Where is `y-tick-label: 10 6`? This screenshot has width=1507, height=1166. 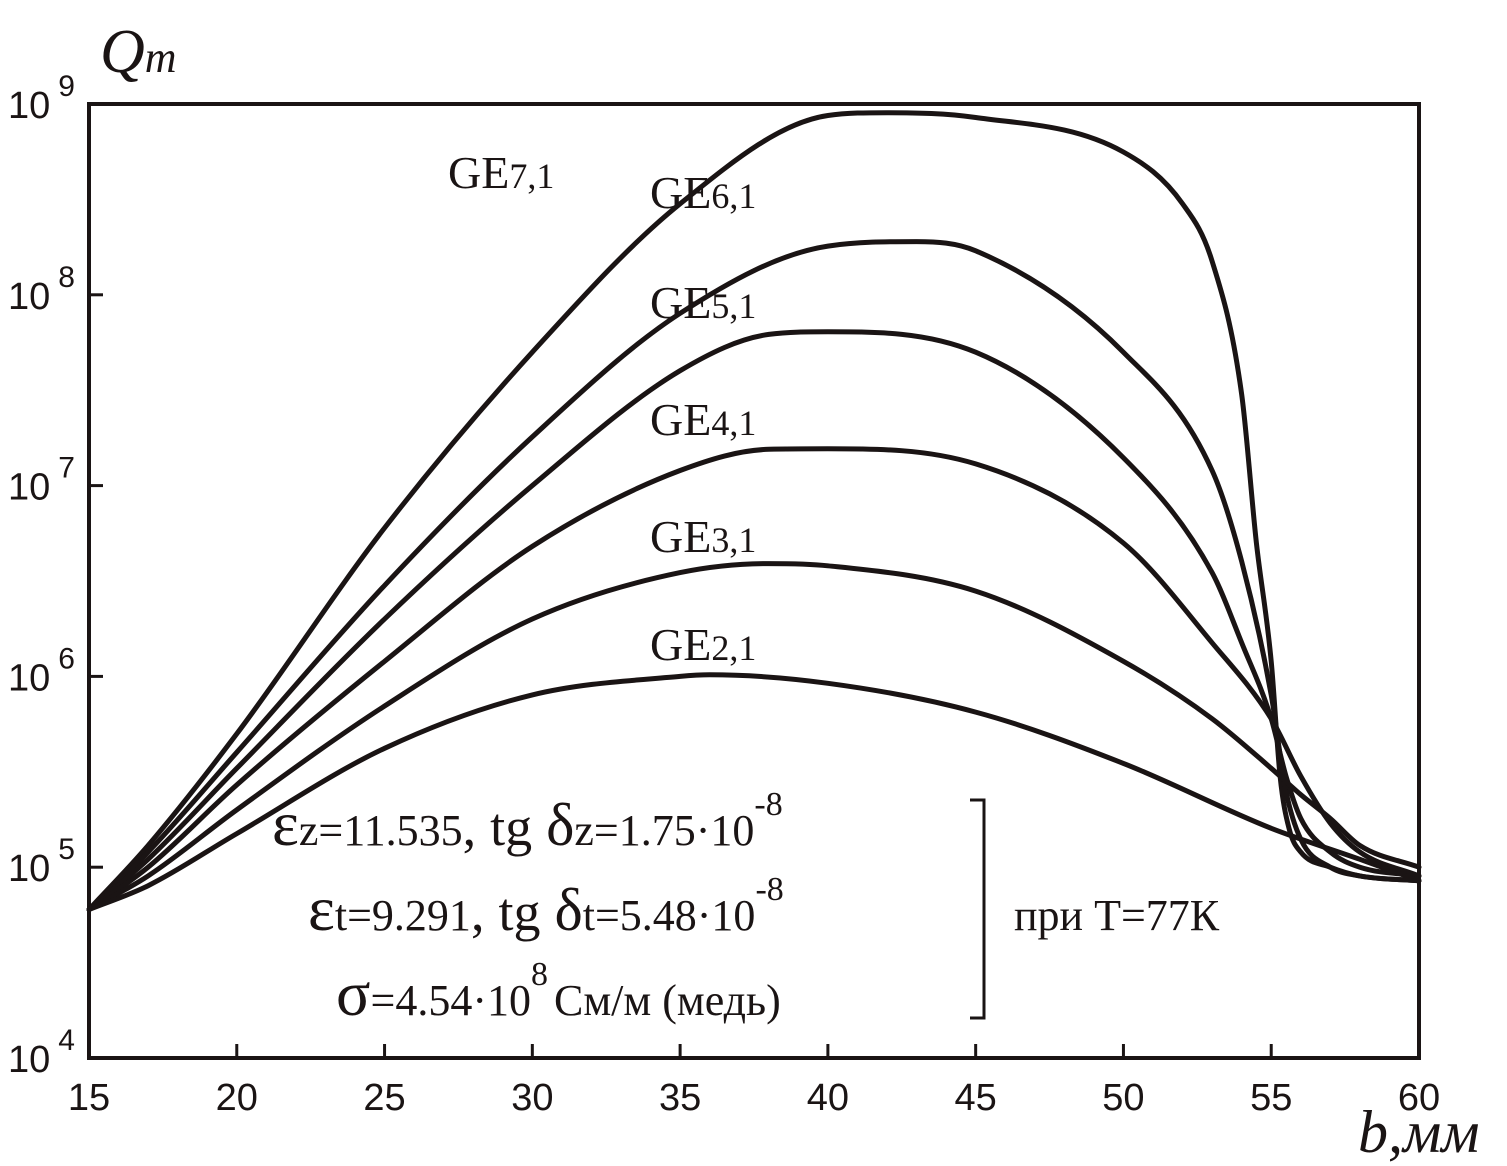
y-tick-label: 10 6 is located at coordinates (41, 670).